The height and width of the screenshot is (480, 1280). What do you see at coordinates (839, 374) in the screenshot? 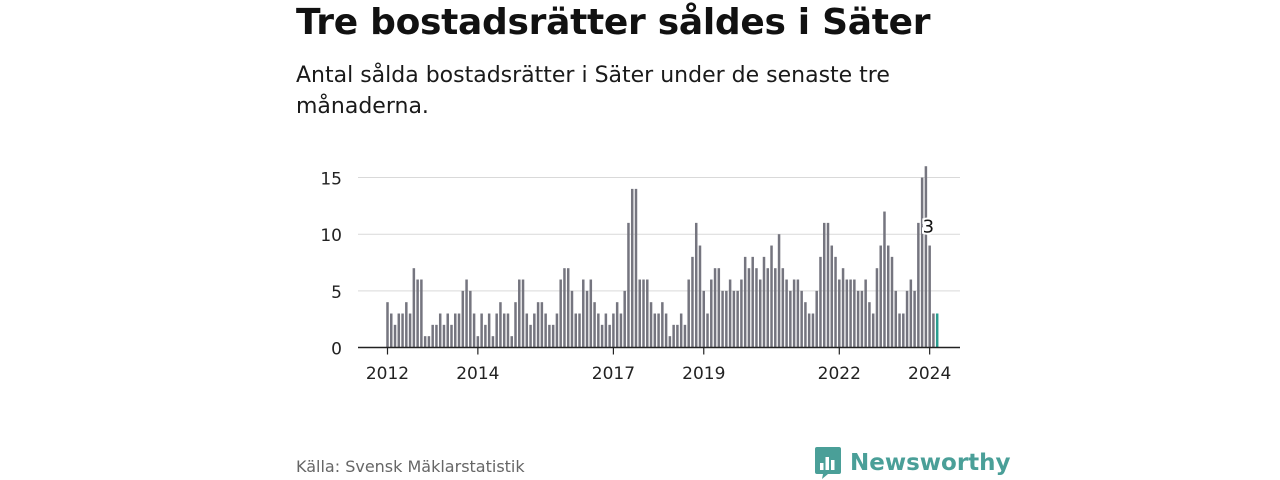
I see `x-tick-label: 2022` at bounding box center [839, 374].